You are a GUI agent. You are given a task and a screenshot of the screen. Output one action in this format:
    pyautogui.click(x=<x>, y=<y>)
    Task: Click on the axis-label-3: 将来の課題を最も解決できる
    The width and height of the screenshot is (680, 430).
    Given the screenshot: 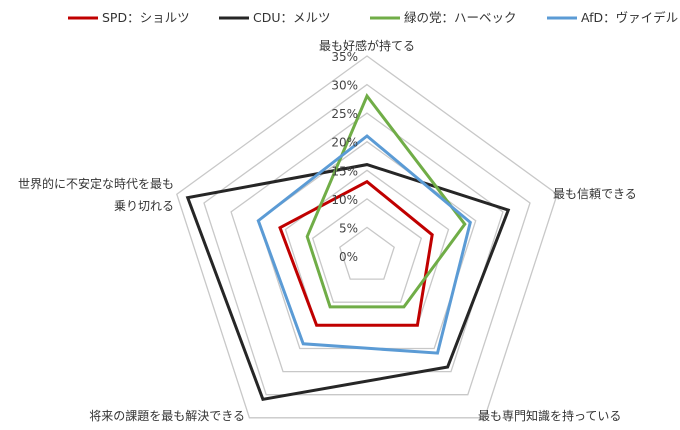 What is the action you would take?
    pyautogui.click(x=167, y=415)
    